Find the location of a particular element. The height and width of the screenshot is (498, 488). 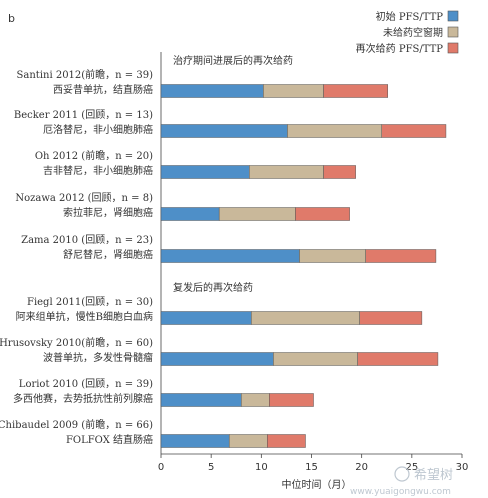

legend-swatch-initial is located at coordinates (453, 16).